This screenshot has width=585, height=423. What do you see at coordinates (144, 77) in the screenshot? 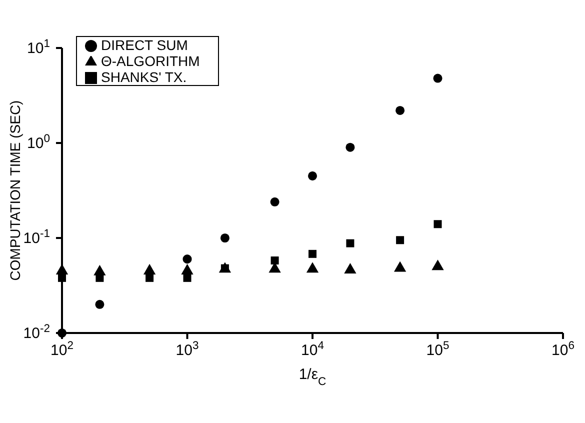
I see `legend-label: SHANKS' TX.` at bounding box center [144, 77].